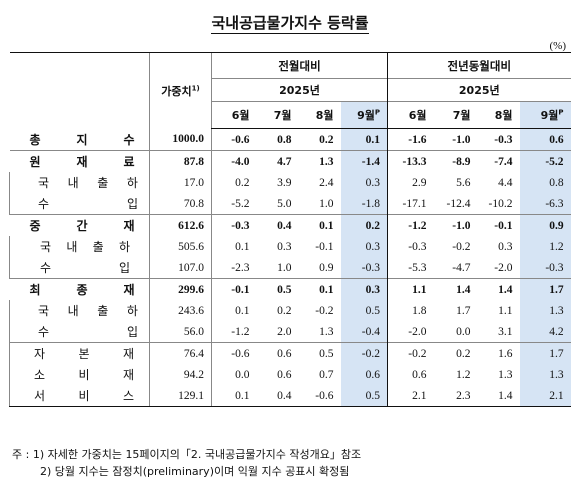 This screenshot has height=485, width=580. Describe the element at coordinates (364, 115) in the screenshot. I see `header-month-mom-4: 9월P` at that location.